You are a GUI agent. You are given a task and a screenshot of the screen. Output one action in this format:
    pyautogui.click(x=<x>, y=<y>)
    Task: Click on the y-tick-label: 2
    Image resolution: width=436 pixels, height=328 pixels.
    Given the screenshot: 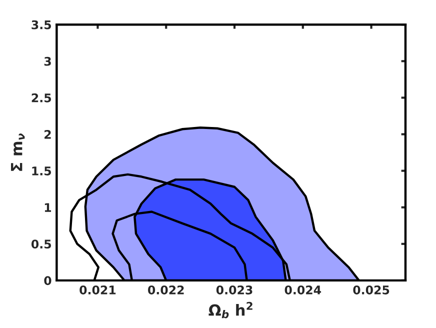 What is the action you would take?
    pyautogui.click(x=47, y=134)
    